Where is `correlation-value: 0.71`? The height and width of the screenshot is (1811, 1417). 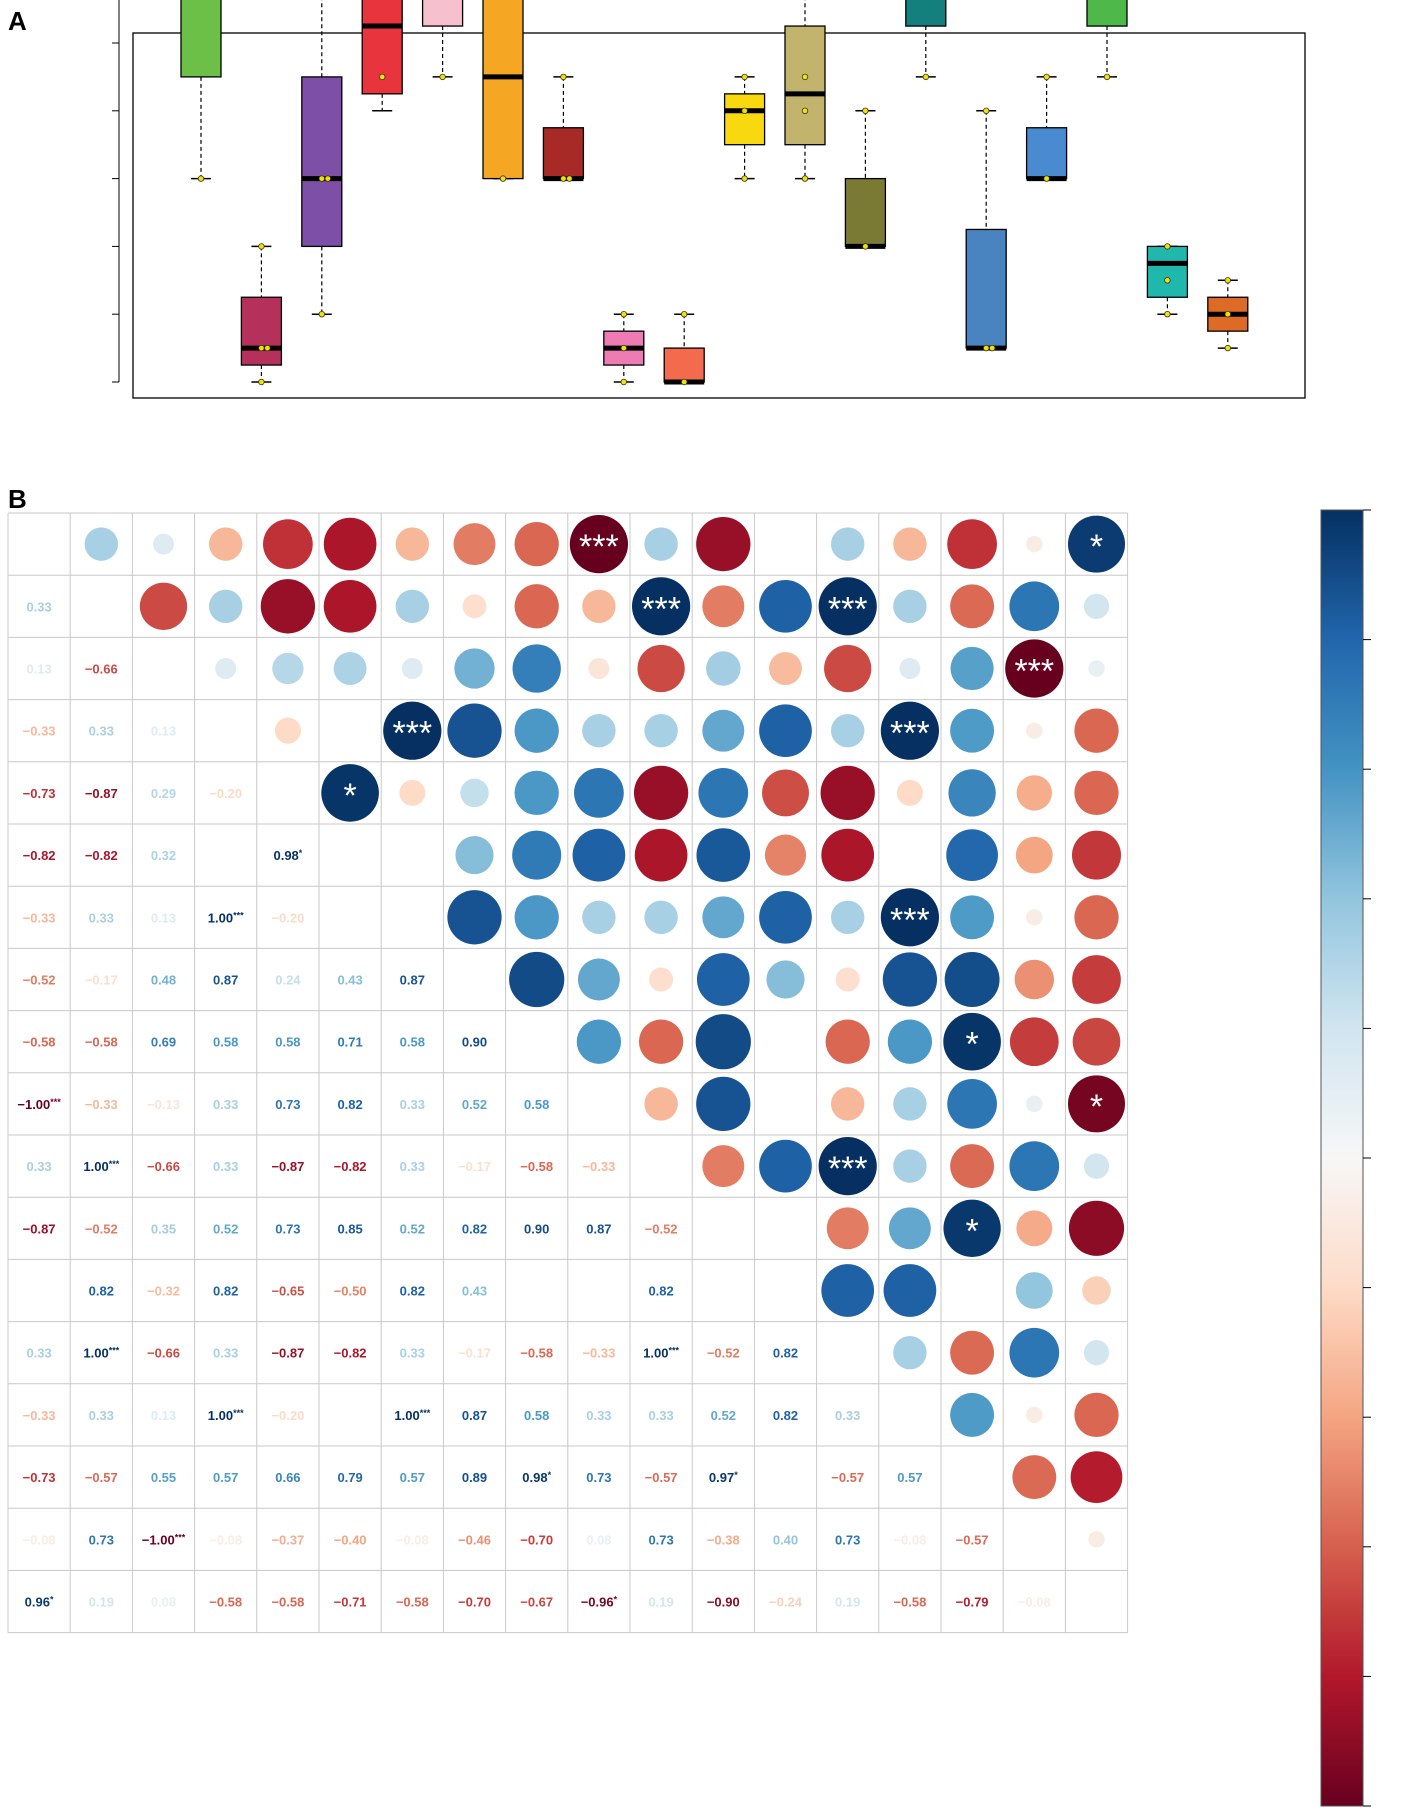
correlation-value: 0.71 is located at coordinates (349, 1042).